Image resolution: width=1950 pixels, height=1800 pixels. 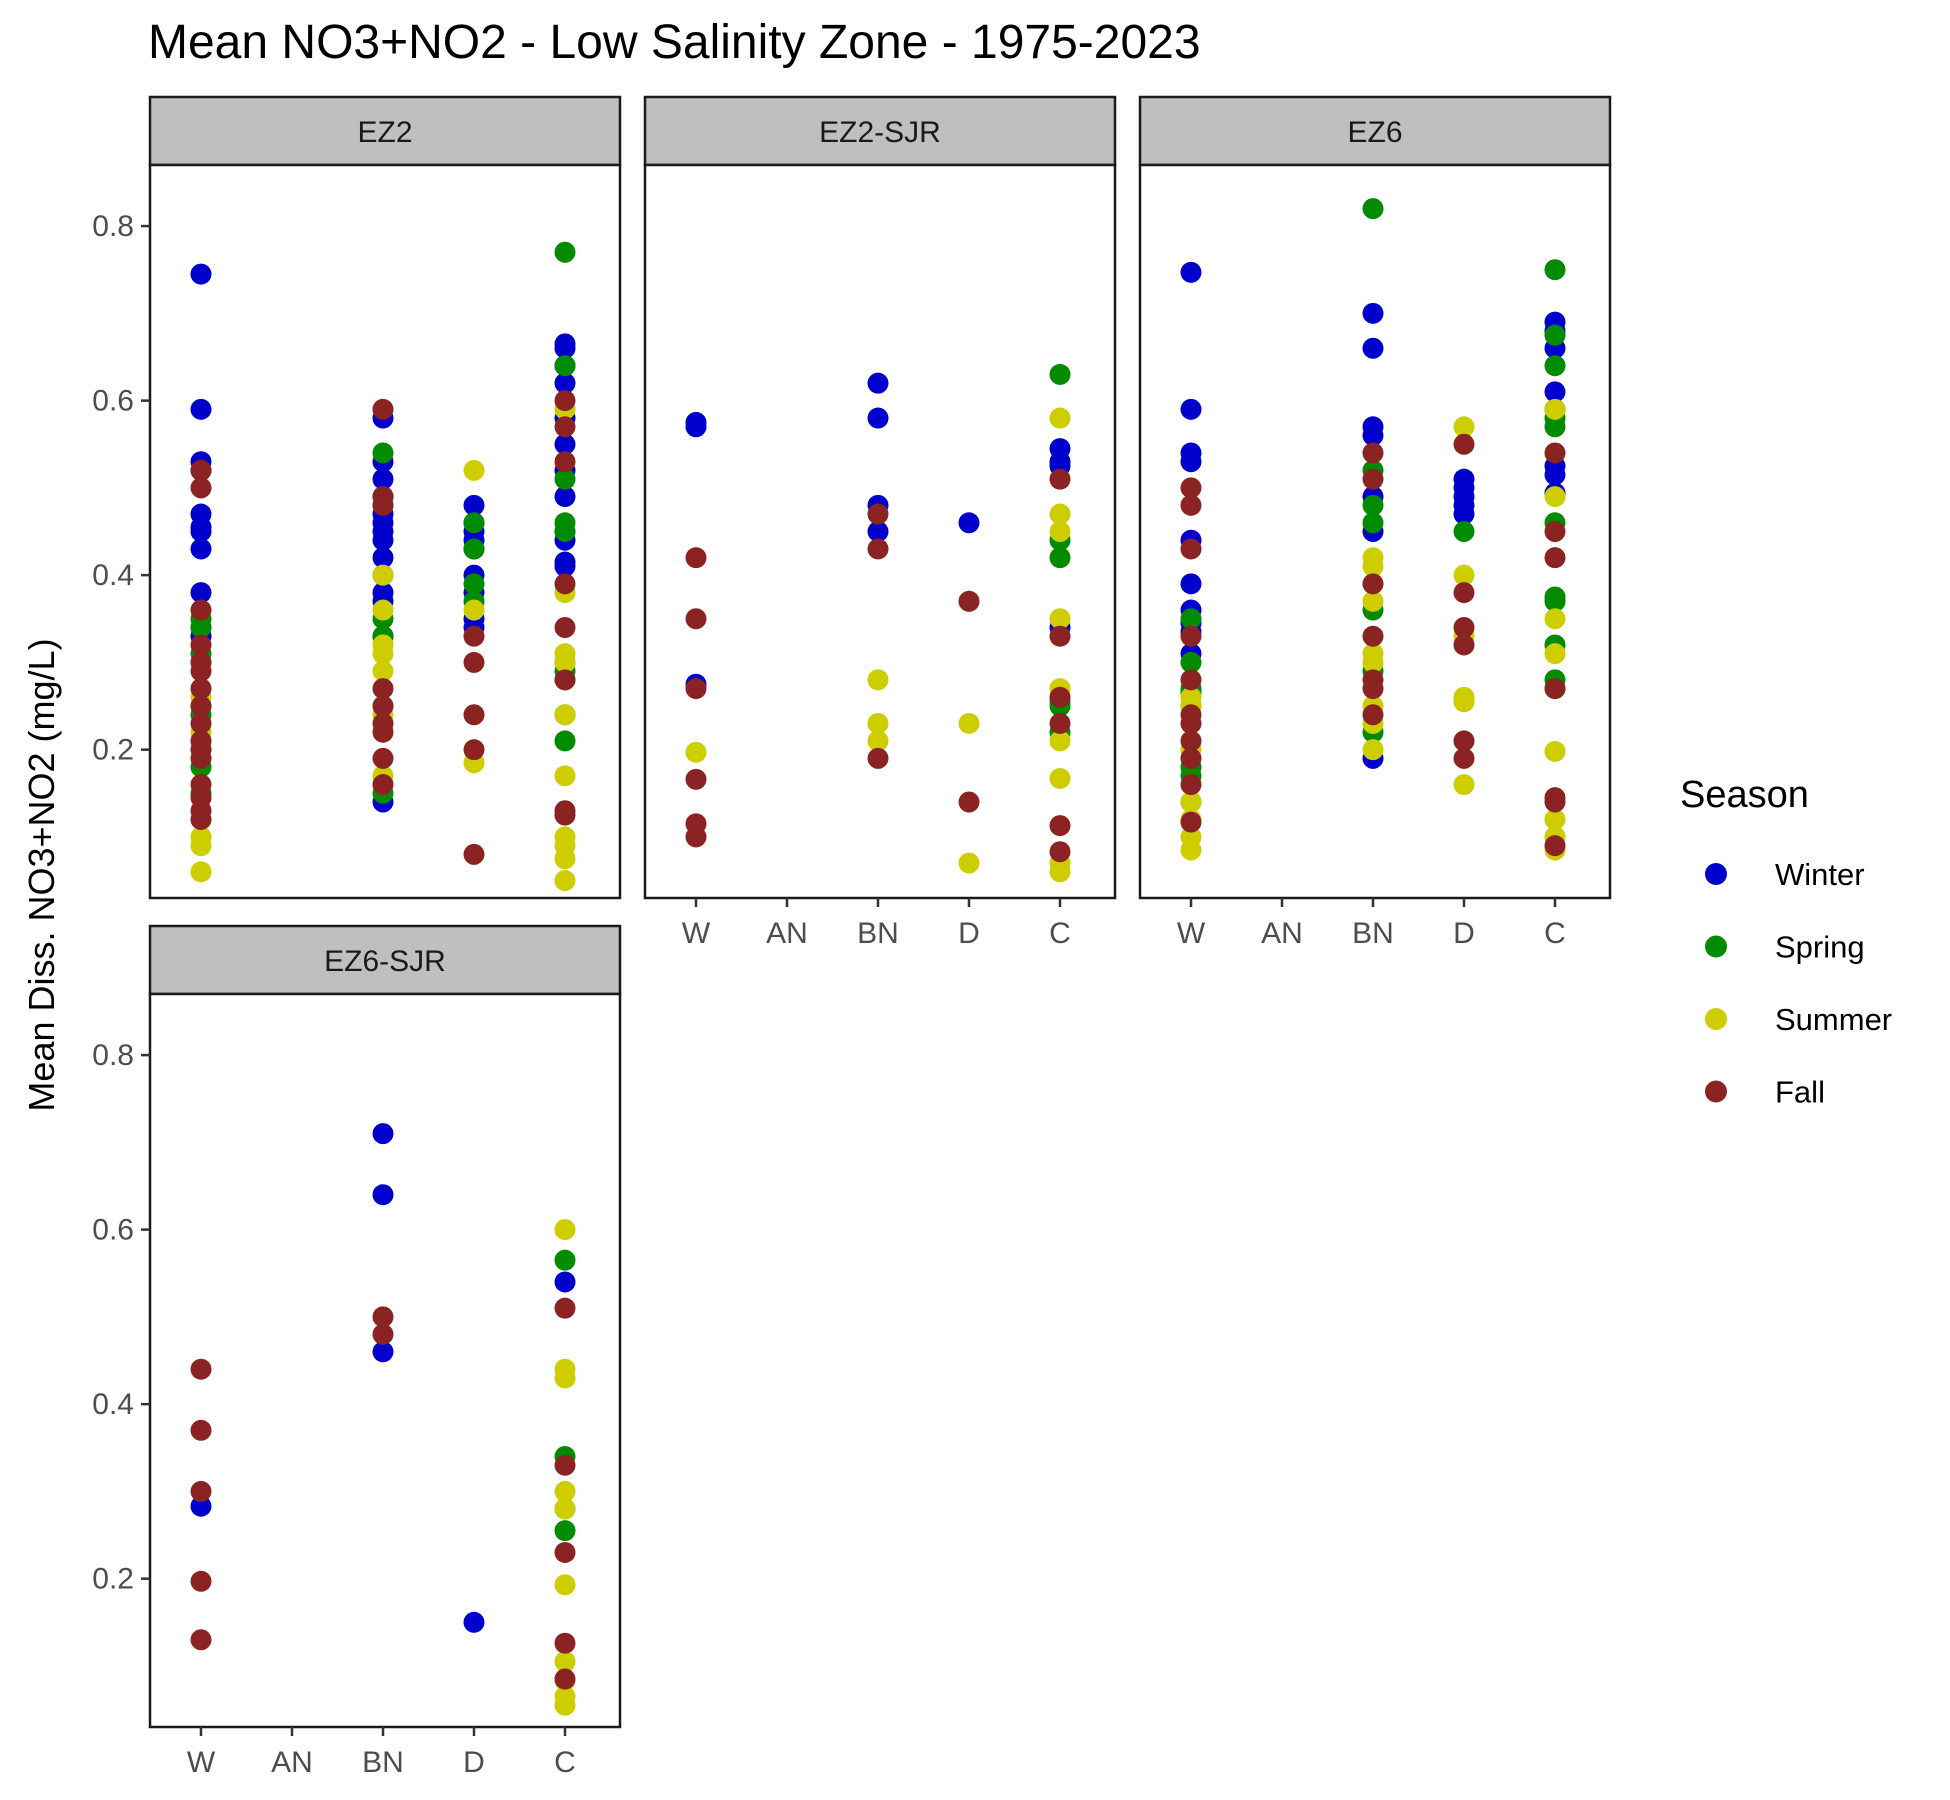 I want to click on legend-key-winter, so click(x=1716, y=874).